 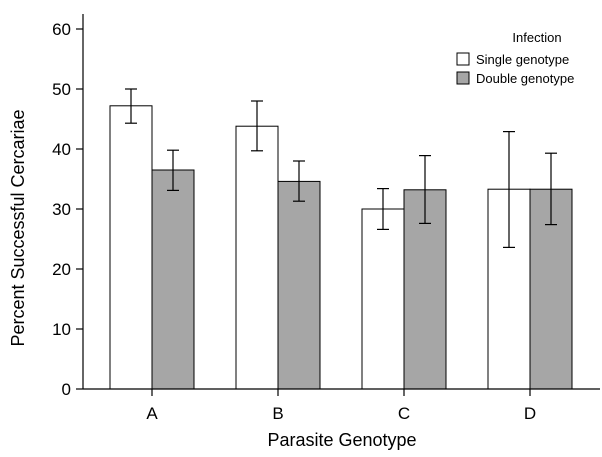 What do you see at coordinates (463, 59) in the screenshot?
I see `legend-swatch-single` at bounding box center [463, 59].